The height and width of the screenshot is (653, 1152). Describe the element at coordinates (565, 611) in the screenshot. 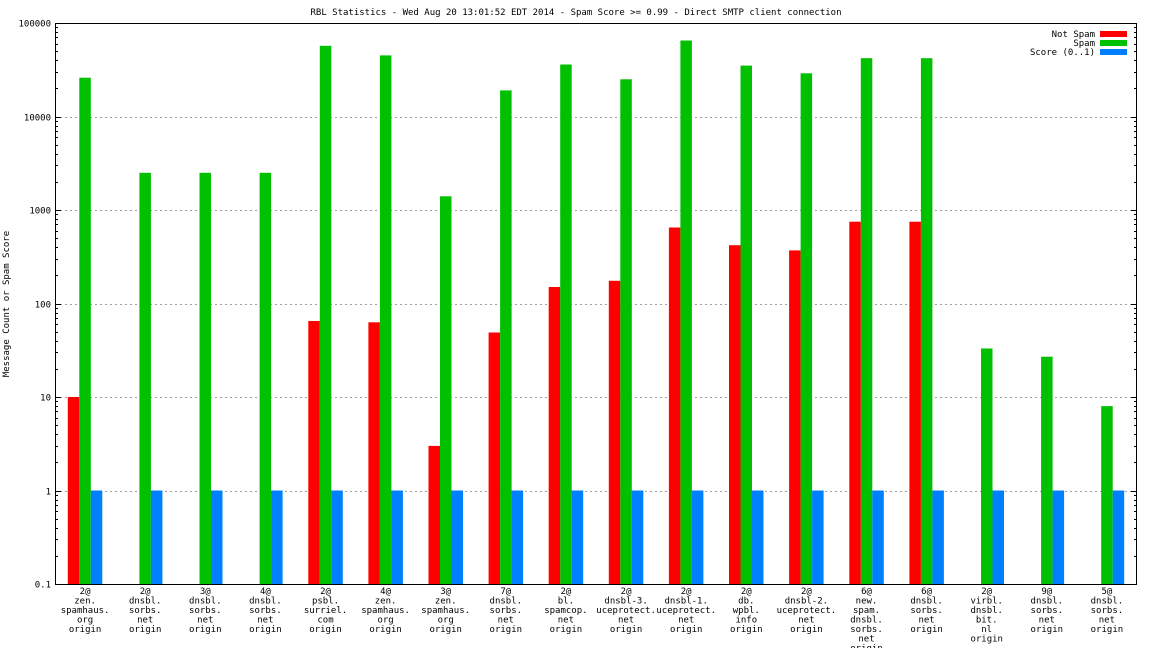

I see `x-tick-label-line: spamcop.` at that location.